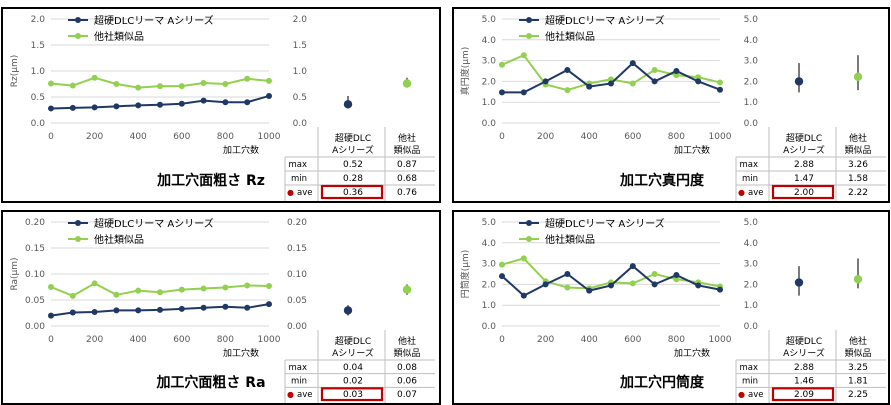  Describe the element at coordinates (804, 193) in the screenshot. I see `table-value-a-ave: 2.00` at that location.